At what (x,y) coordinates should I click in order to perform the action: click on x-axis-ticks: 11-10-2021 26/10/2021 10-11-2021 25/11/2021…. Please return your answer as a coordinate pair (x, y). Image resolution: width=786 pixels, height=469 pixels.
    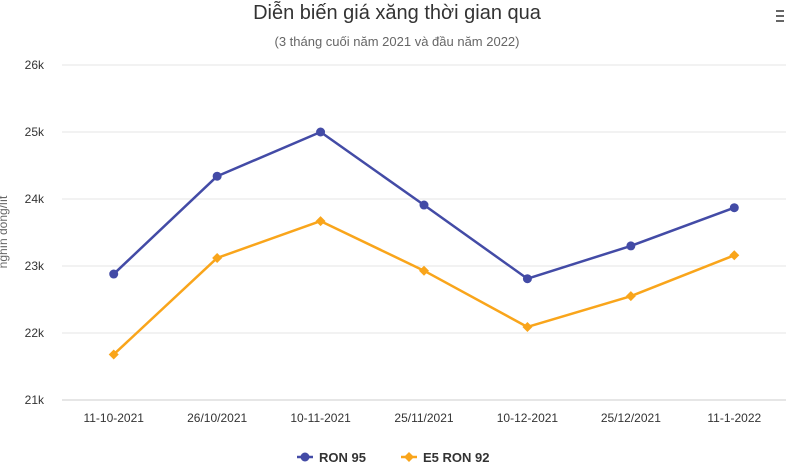
    Looking at the image, I should click on (422, 418).